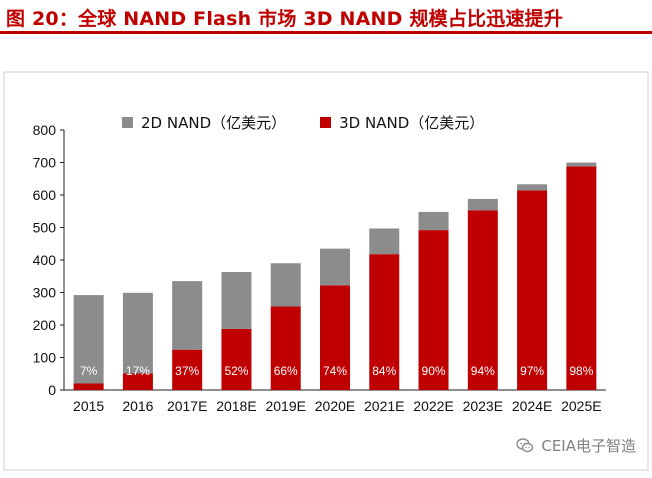 This screenshot has height=478, width=652. Describe the element at coordinates (88, 406) in the screenshot. I see `x-tick-label: 2015` at that location.